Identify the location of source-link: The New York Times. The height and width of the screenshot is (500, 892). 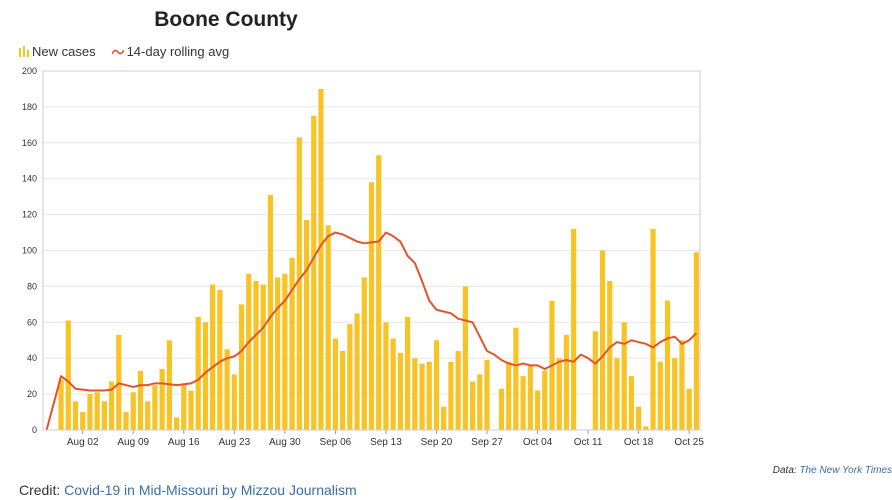
(845, 470).